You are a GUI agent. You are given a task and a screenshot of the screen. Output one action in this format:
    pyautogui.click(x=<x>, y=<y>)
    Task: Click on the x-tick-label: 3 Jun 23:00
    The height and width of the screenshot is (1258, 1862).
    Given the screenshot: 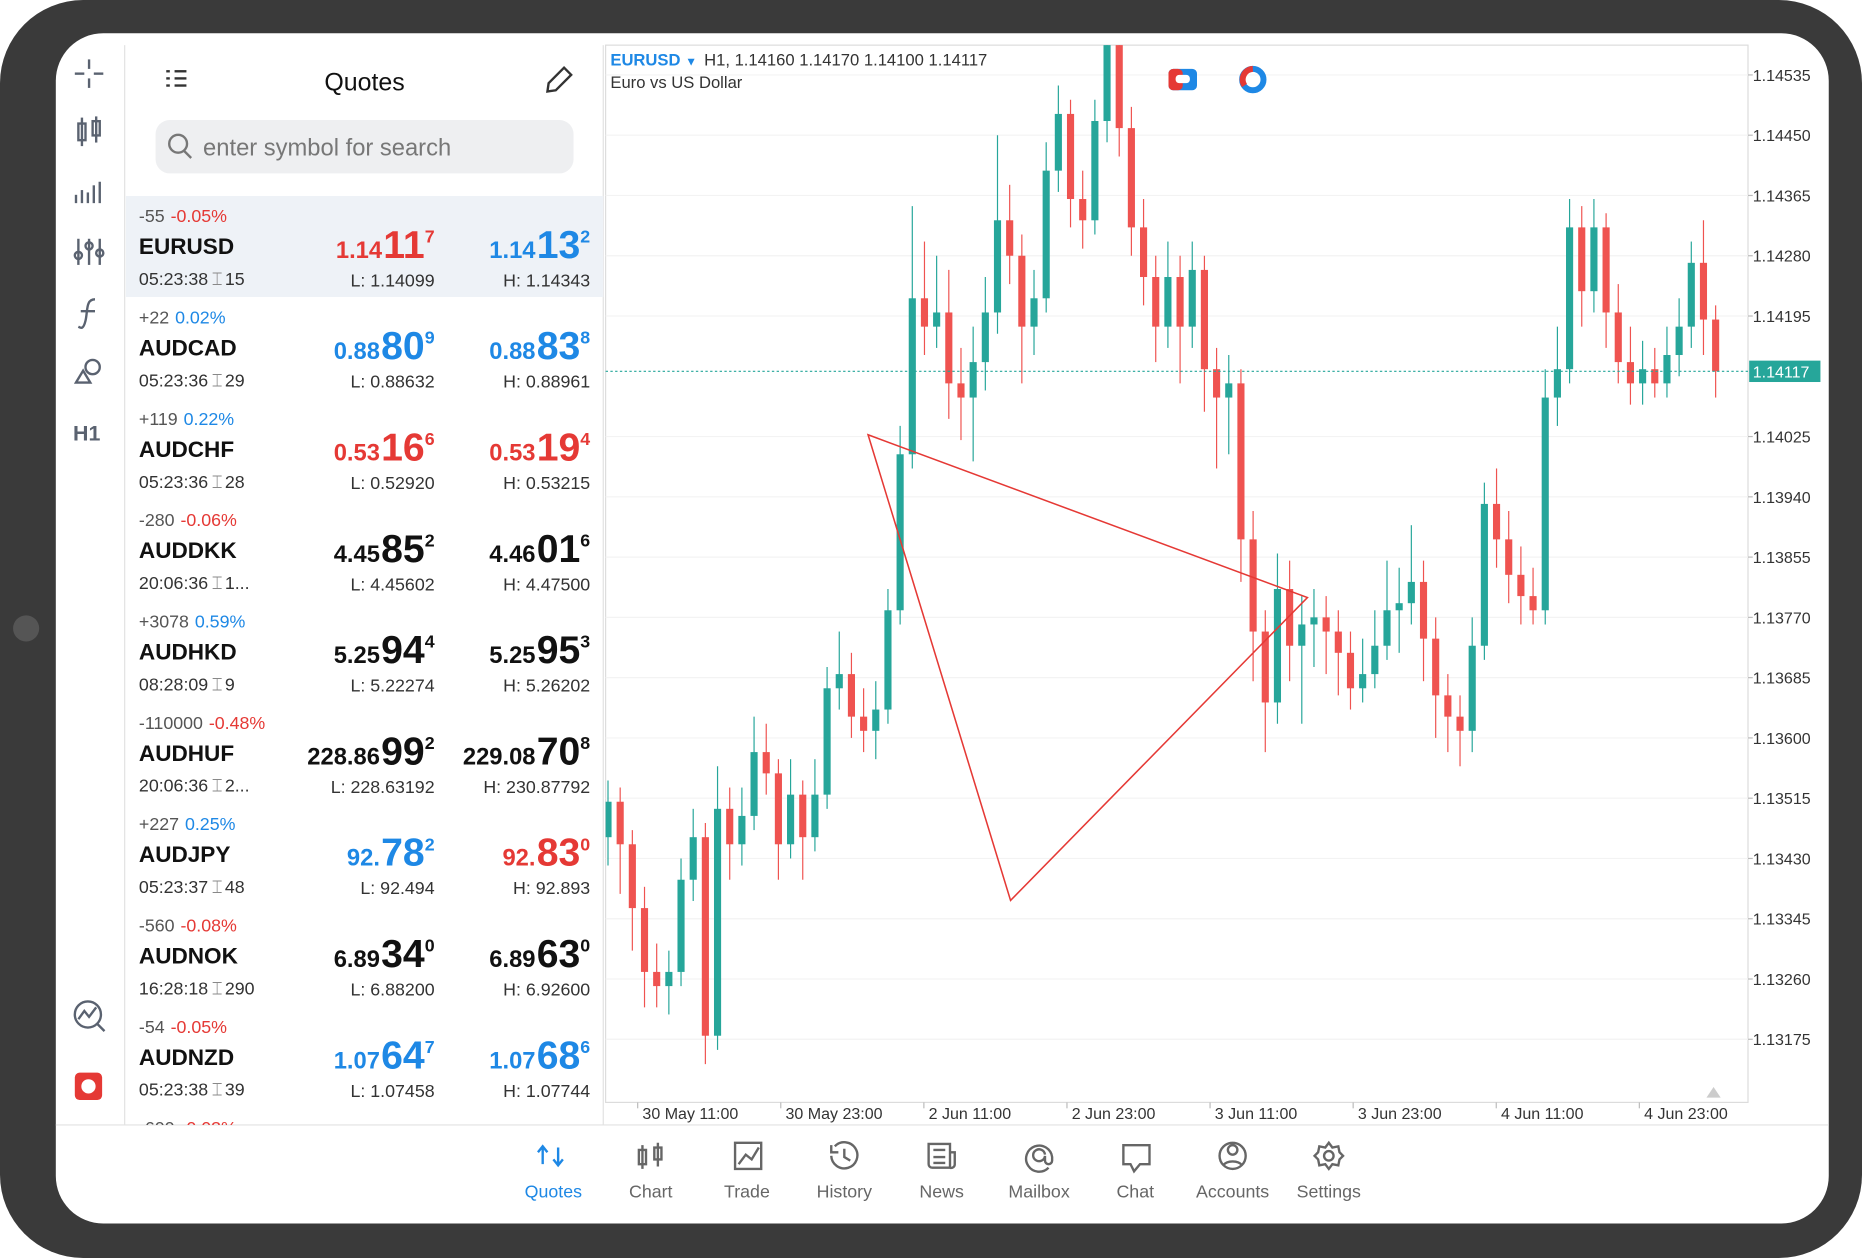 What is the action you would take?
    pyautogui.click(x=1400, y=1114)
    